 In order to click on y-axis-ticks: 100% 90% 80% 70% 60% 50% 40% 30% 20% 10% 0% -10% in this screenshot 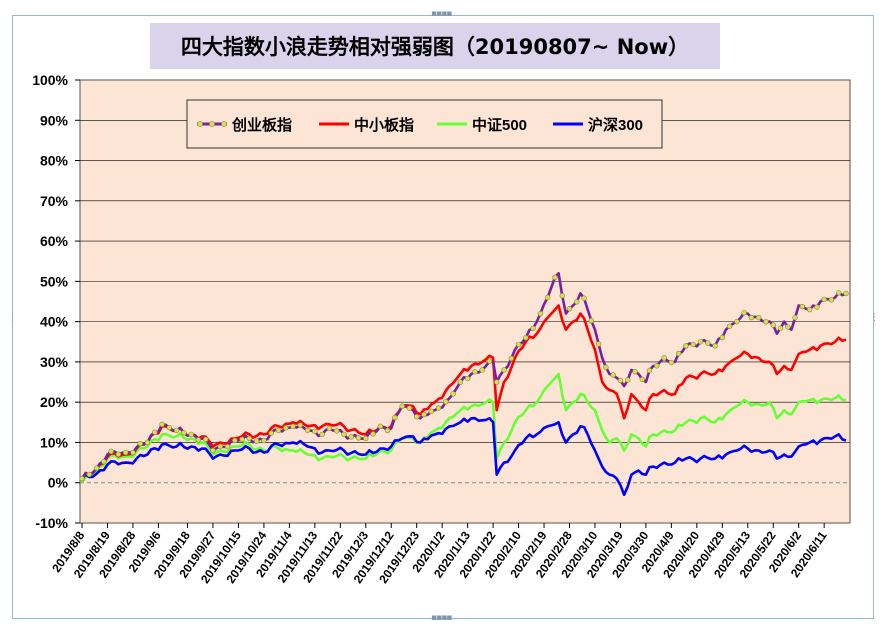, I will do `click(56, 301)`.